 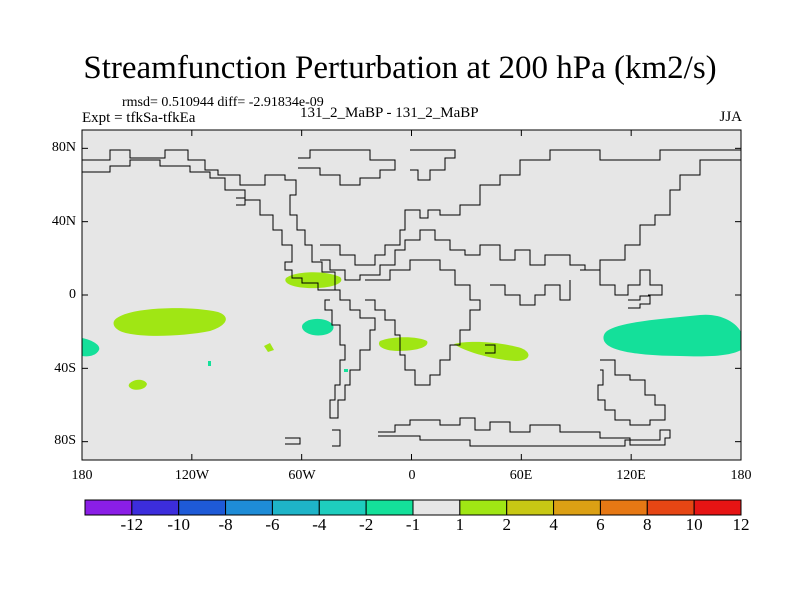 What do you see at coordinates (319, 524) in the screenshot?
I see `colorbar-label: -4` at bounding box center [319, 524].